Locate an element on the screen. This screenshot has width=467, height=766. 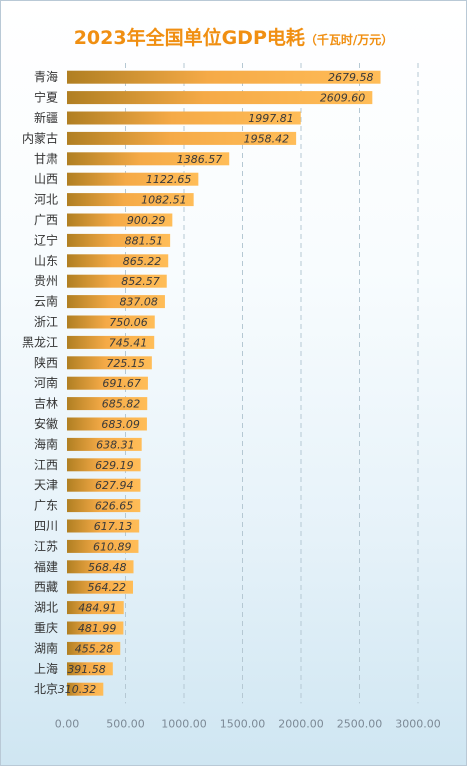
category-label: 湖南 is located at coordinates (46, 647).